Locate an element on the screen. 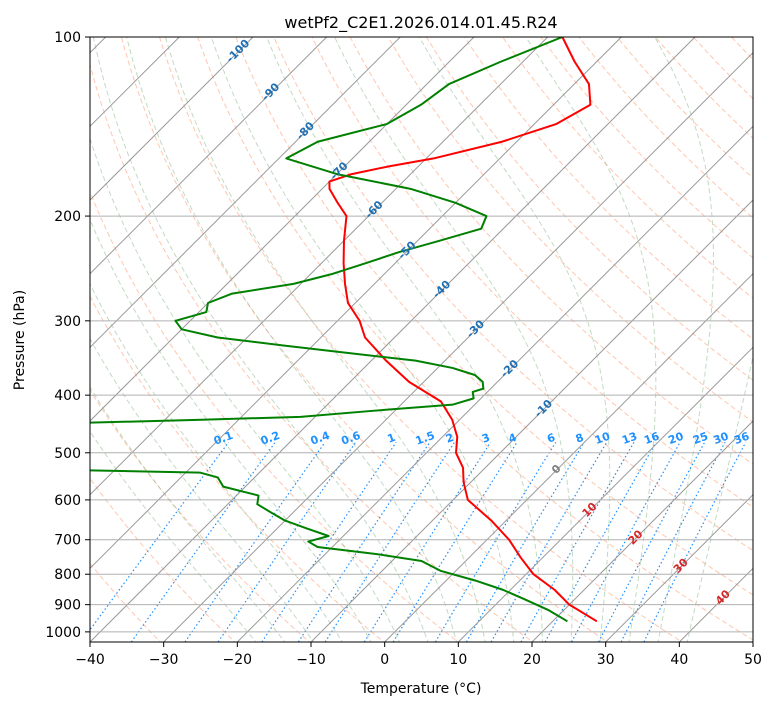  y-tick-label: 1000 is located at coordinates (63, 633).